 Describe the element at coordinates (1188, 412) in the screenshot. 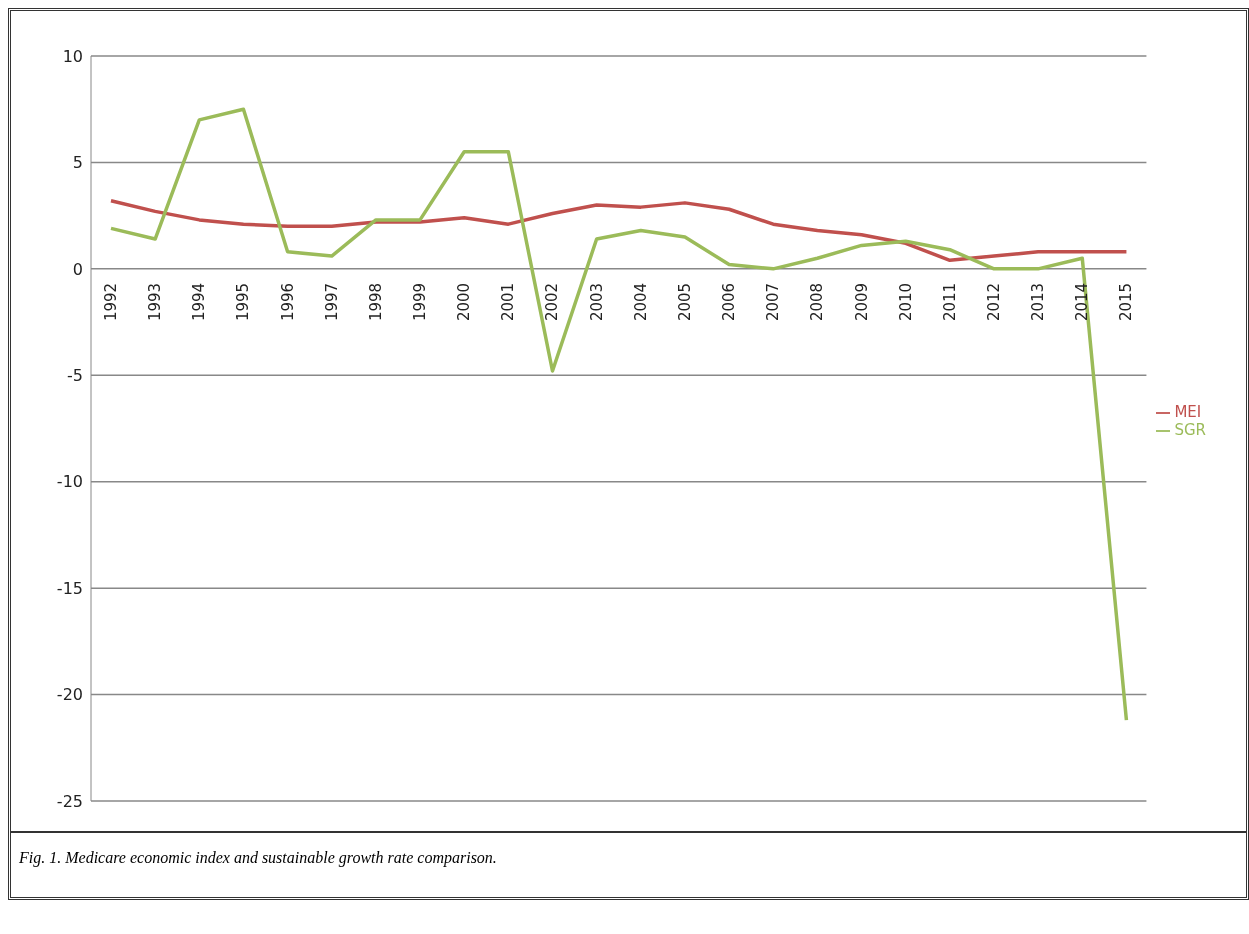

I see `legend-label: MEI` at that location.